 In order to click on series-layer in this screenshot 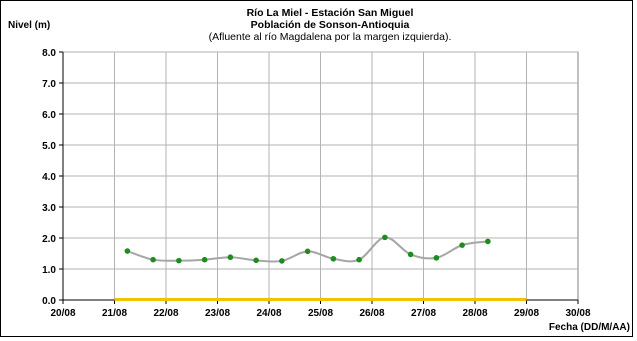, I will do `click(307, 249)`.